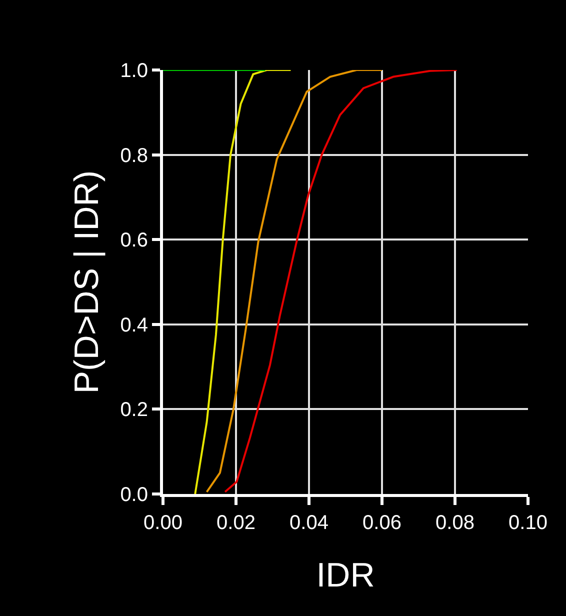 The height and width of the screenshot is (616, 566). What do you see at coordinates (345, 575) in the screenshot?
I see `x-axis-title: IDR` at bounding box center [345, 575].